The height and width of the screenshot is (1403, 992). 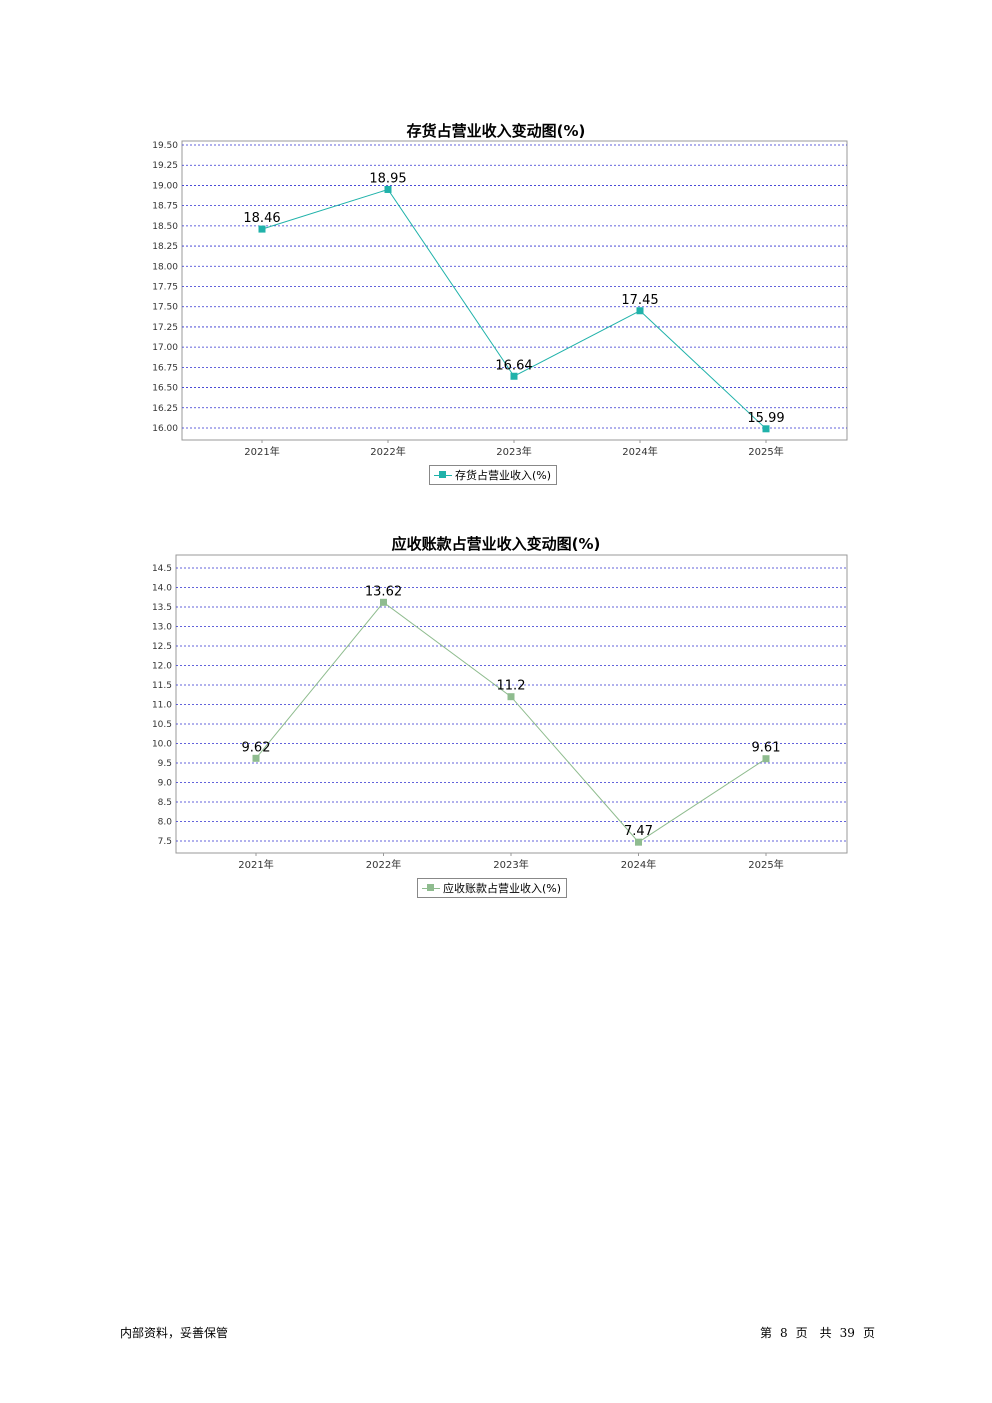 I want to click on chart-2-data-label: 9.62, so click(x=256, y=747).